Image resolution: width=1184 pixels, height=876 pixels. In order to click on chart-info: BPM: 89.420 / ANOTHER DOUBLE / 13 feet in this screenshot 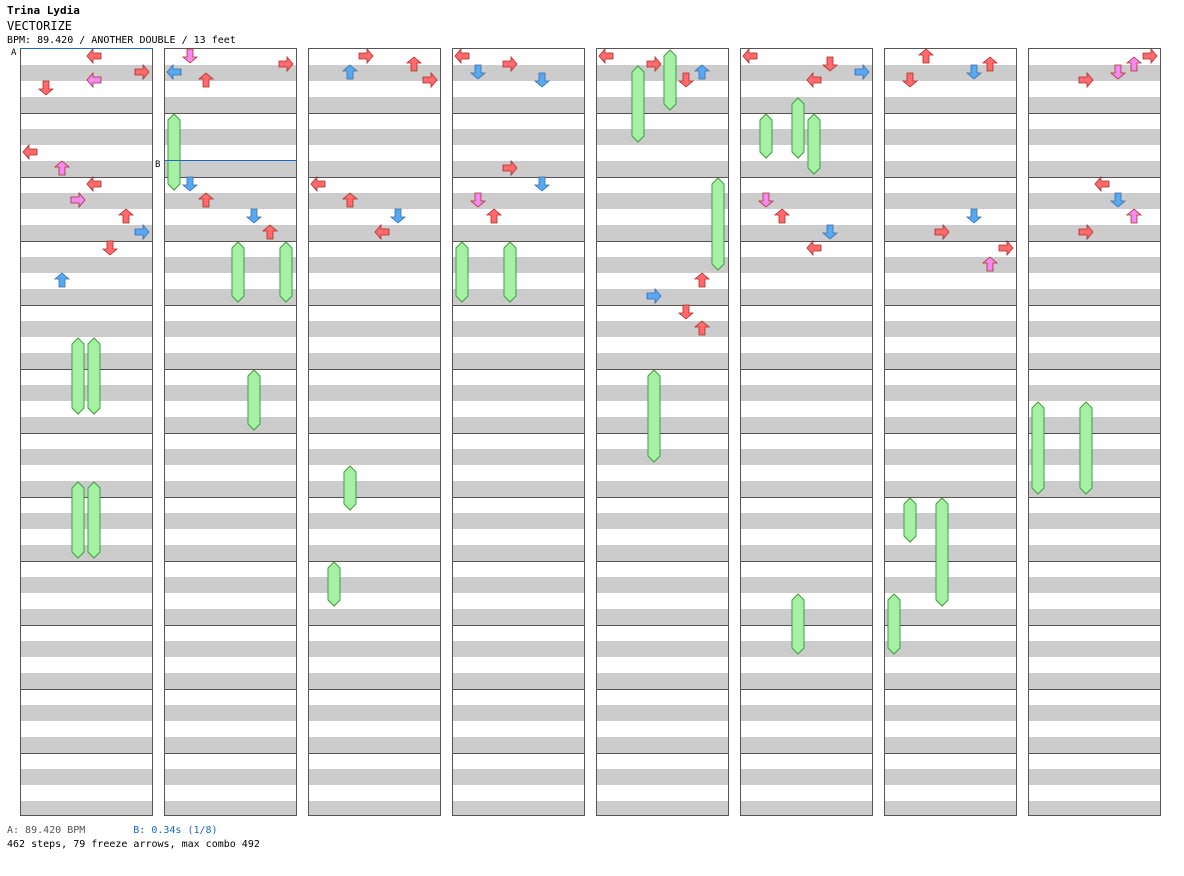, I will do `click(121, 40)`.